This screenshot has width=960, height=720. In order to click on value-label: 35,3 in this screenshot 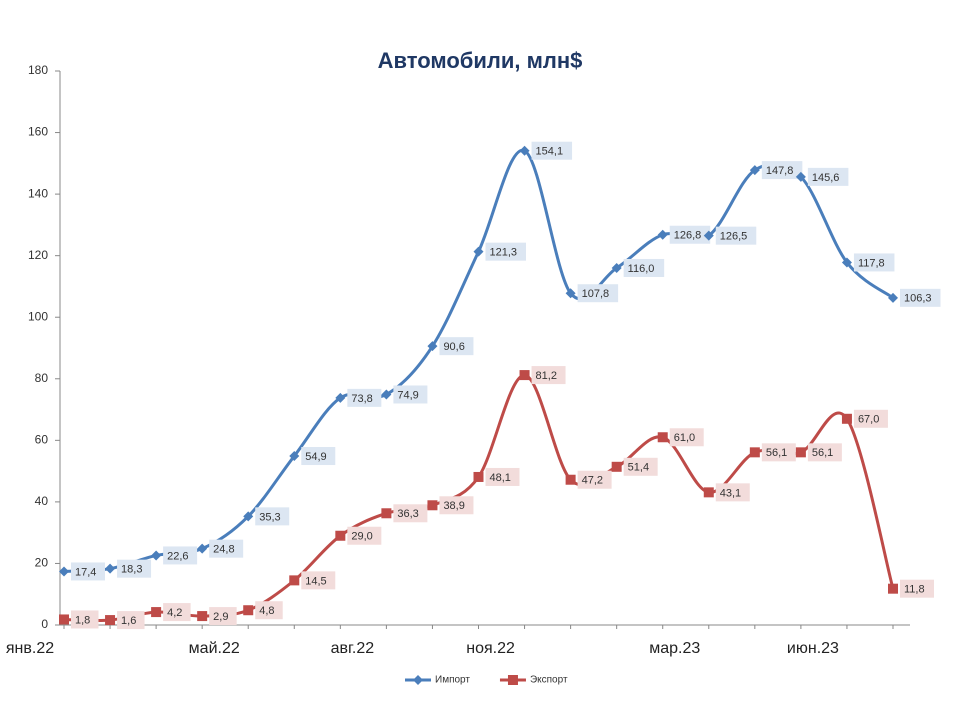, I will do `click(269, 517)`.